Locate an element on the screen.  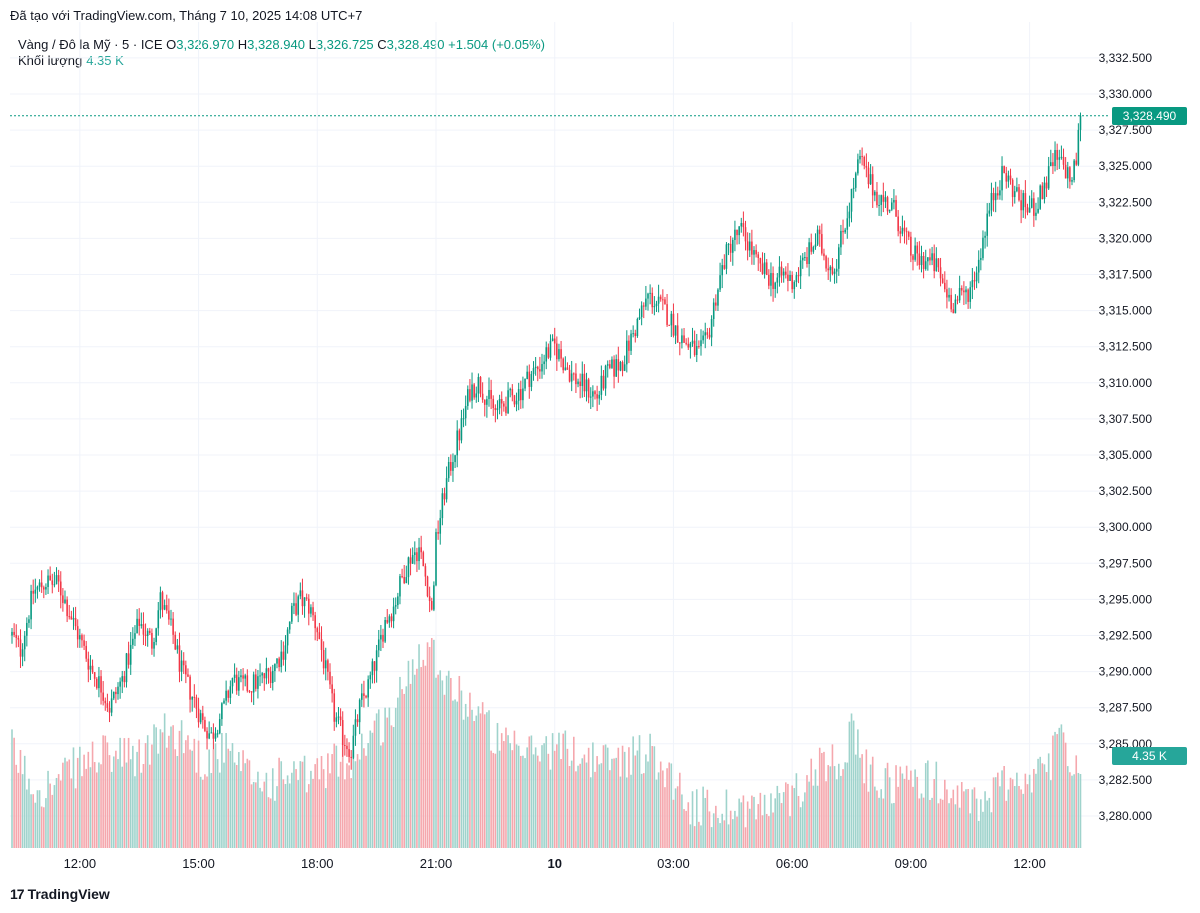
y-tick-label: 3,322.500 is located at coordinates (1126, 202).